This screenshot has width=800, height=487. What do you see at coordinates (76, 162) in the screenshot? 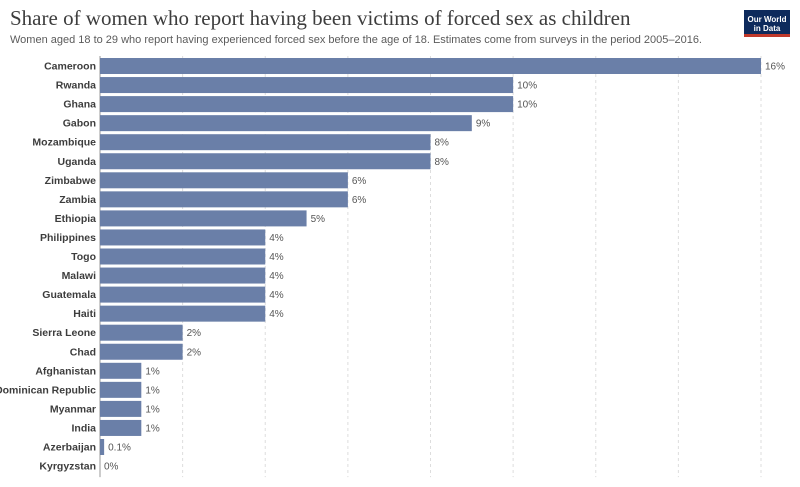
I see `category-label: Uganda` at bounding box center [76, 162].